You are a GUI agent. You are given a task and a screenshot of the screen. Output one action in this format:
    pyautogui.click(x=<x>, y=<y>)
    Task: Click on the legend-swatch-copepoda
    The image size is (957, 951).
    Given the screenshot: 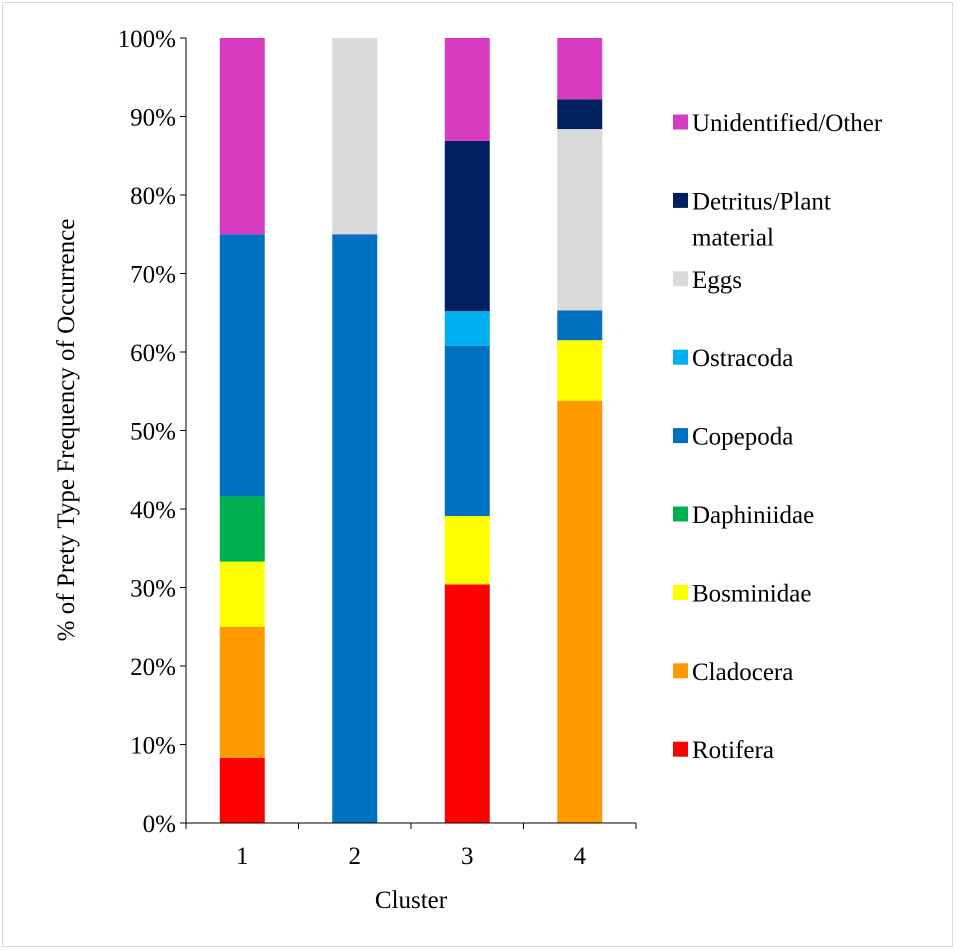 What is the action you would take?
    pyautogui.click(x=680, y=436)
    